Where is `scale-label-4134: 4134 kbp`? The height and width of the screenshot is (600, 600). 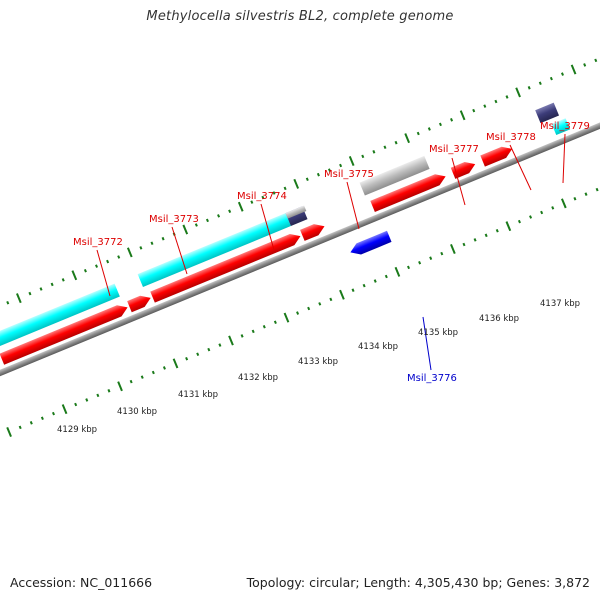 scale-label-4134: 4134 kbp is located at coordinates (378, 347).